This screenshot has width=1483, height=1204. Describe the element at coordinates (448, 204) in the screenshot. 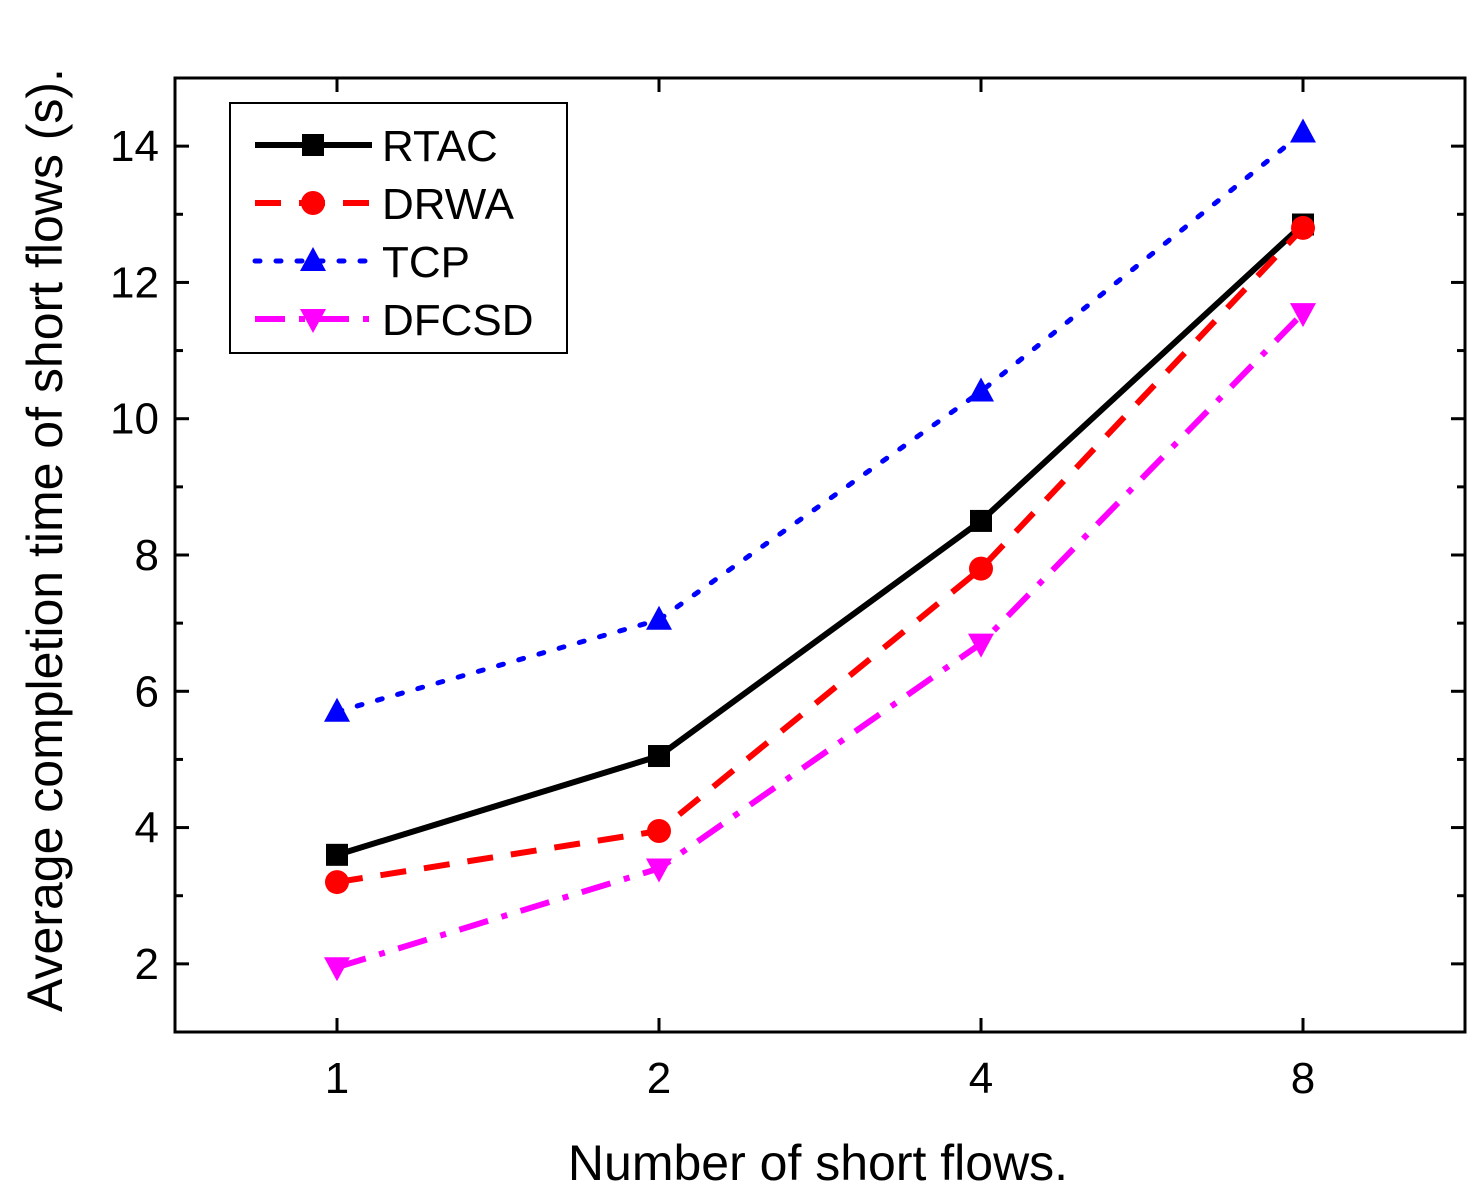

I see `legend-label-drwa: DRWA` at that location.